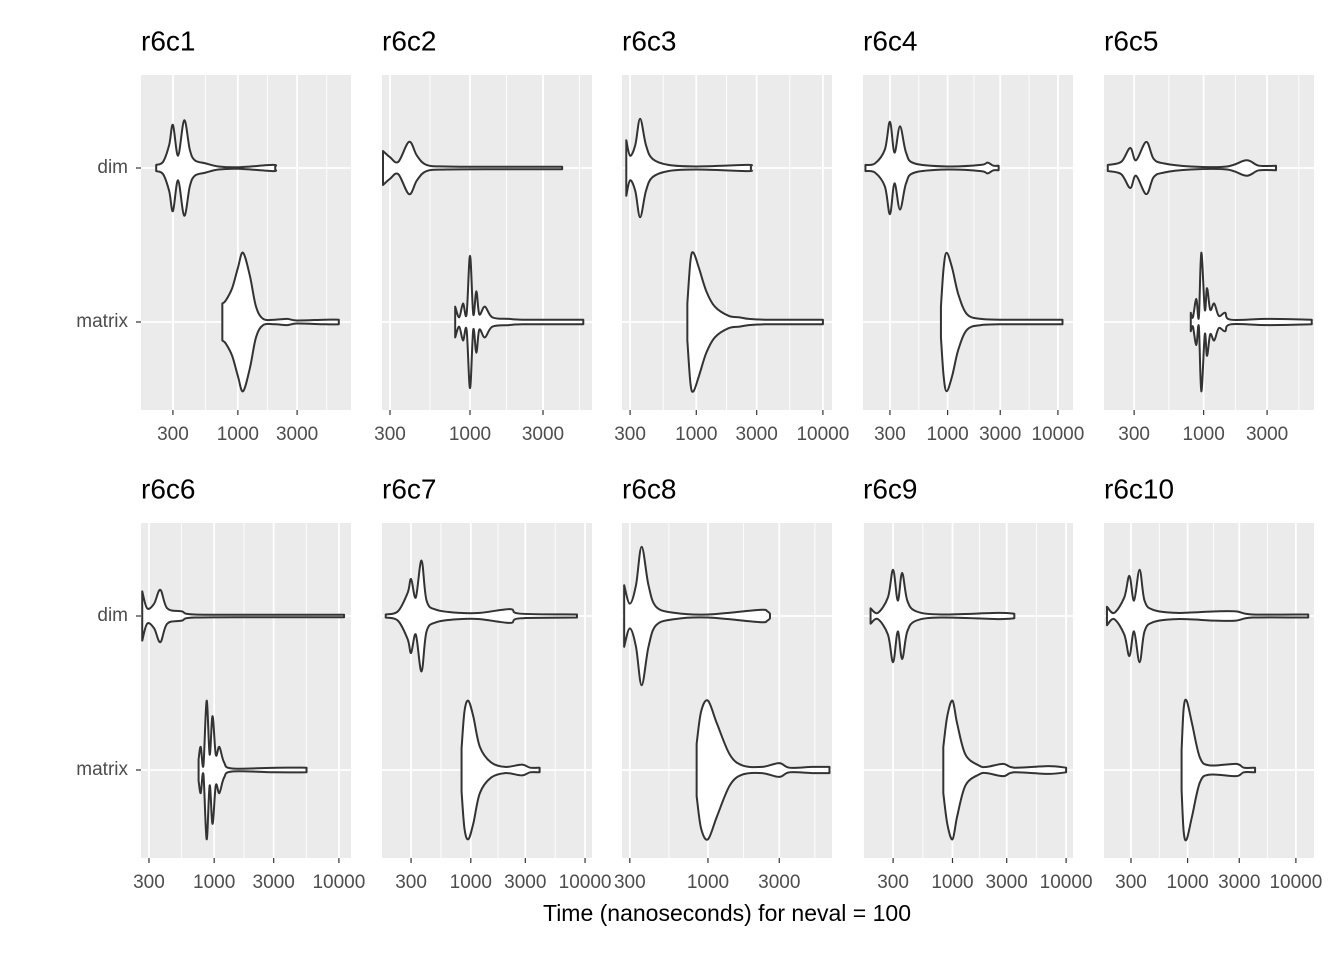 This screenshot has height=960, width=1344. Describe the element at coordinates (649, 40) in the screenshot. I see `panel-title: r6c3` at that location.